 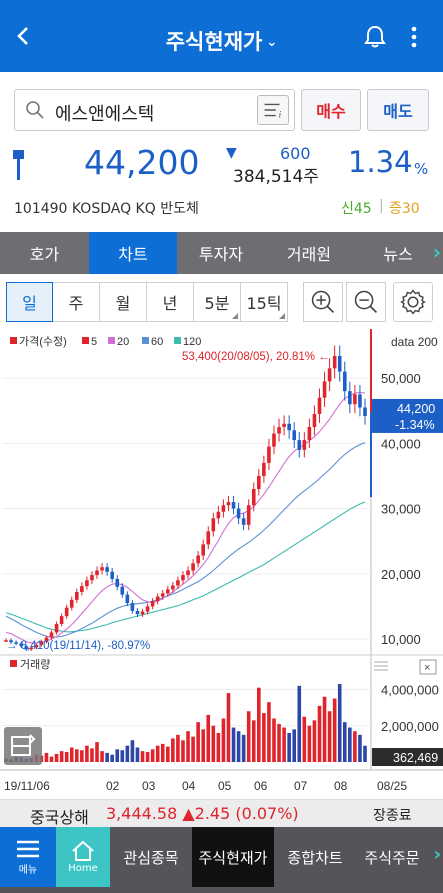 I want to click on ma120-line, so click(x=185, y=567).